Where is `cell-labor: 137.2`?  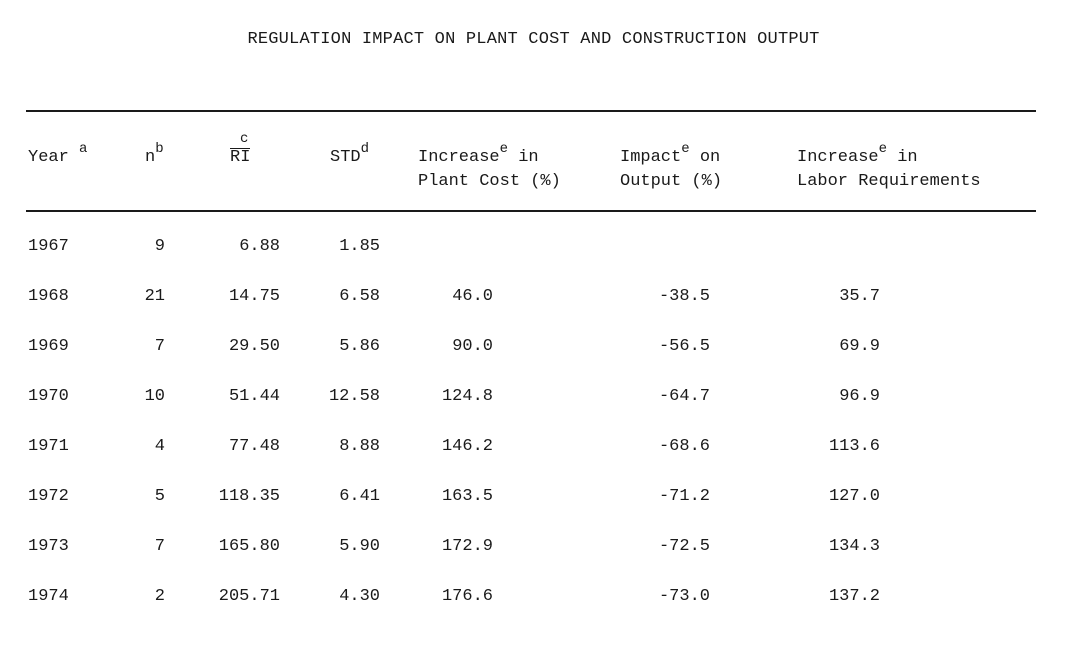
cell-labor: 137.2 is located at coordinates (854, 596).